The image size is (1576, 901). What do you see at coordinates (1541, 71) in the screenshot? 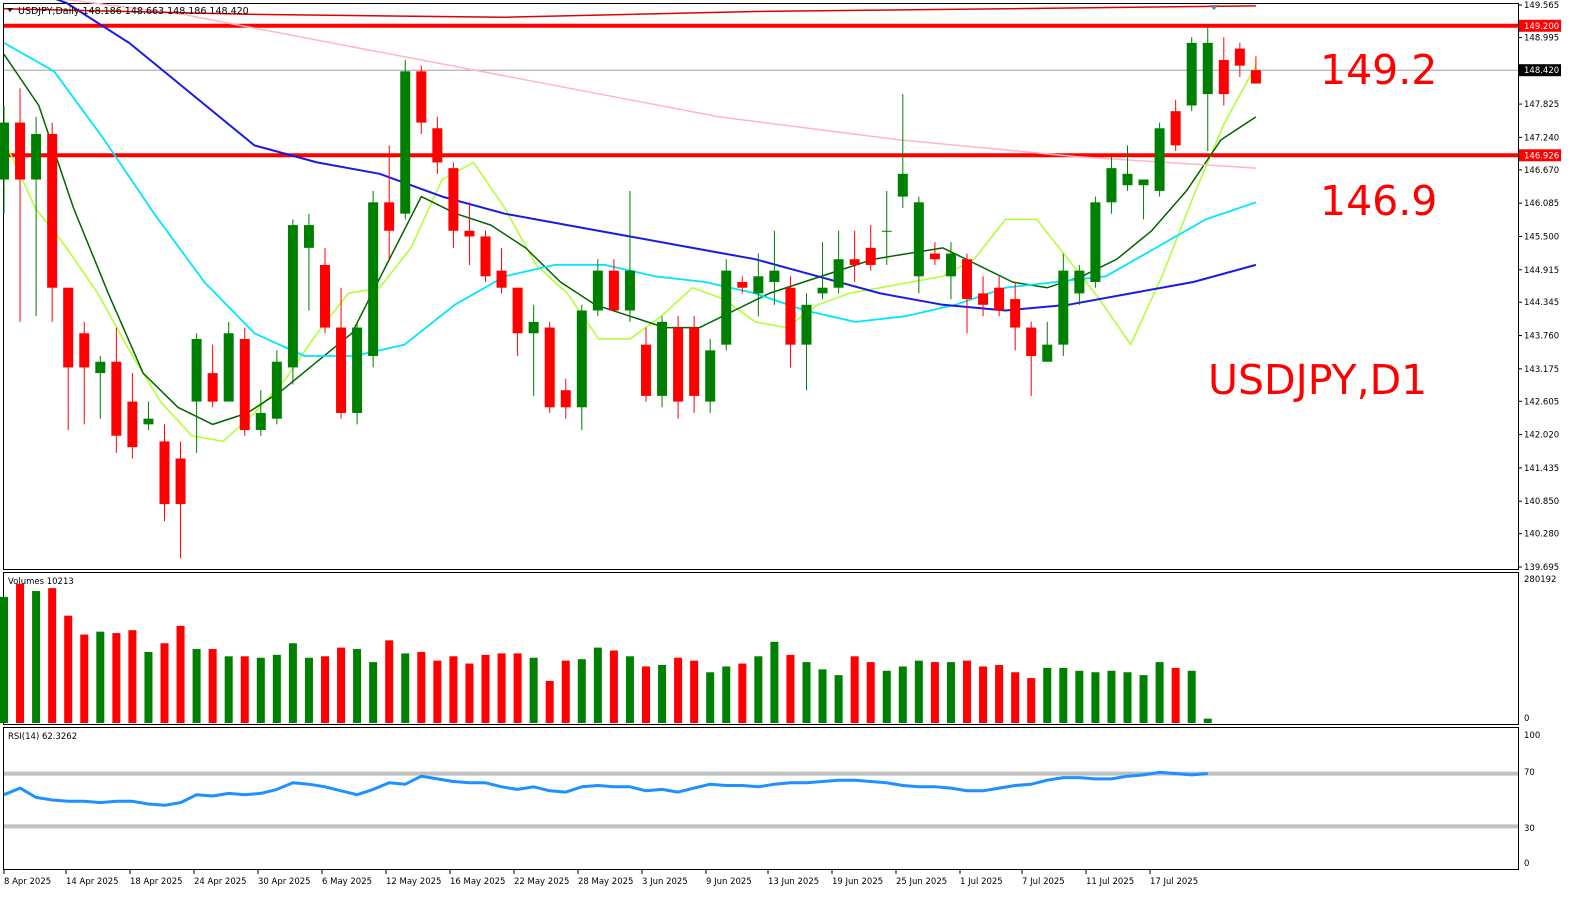
I see `current-price-label: 148.420` at bounding box center [1541, 71].